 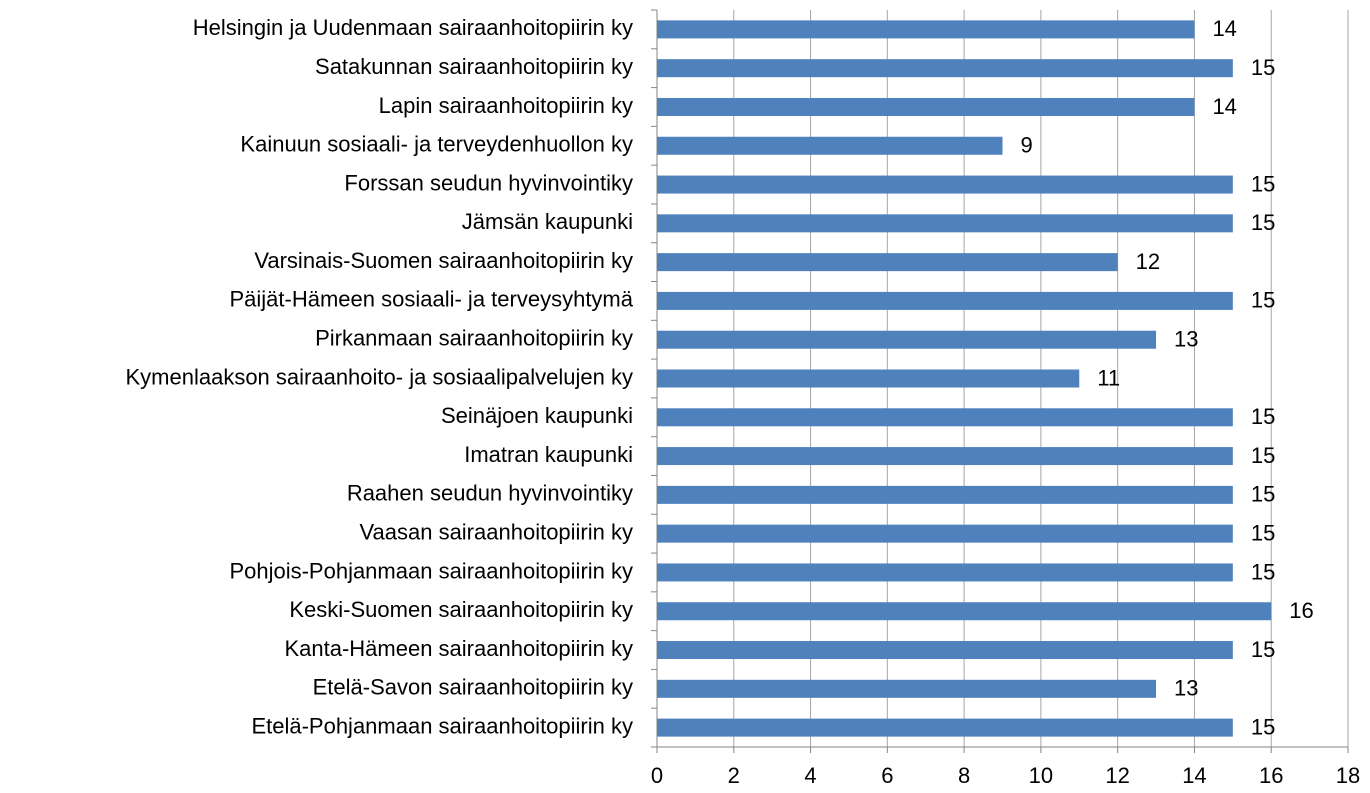 What do you see at coordinates (887, 775) in the screenshot?
I see `x-tick-label: 6` at bounding box center [887, 775].